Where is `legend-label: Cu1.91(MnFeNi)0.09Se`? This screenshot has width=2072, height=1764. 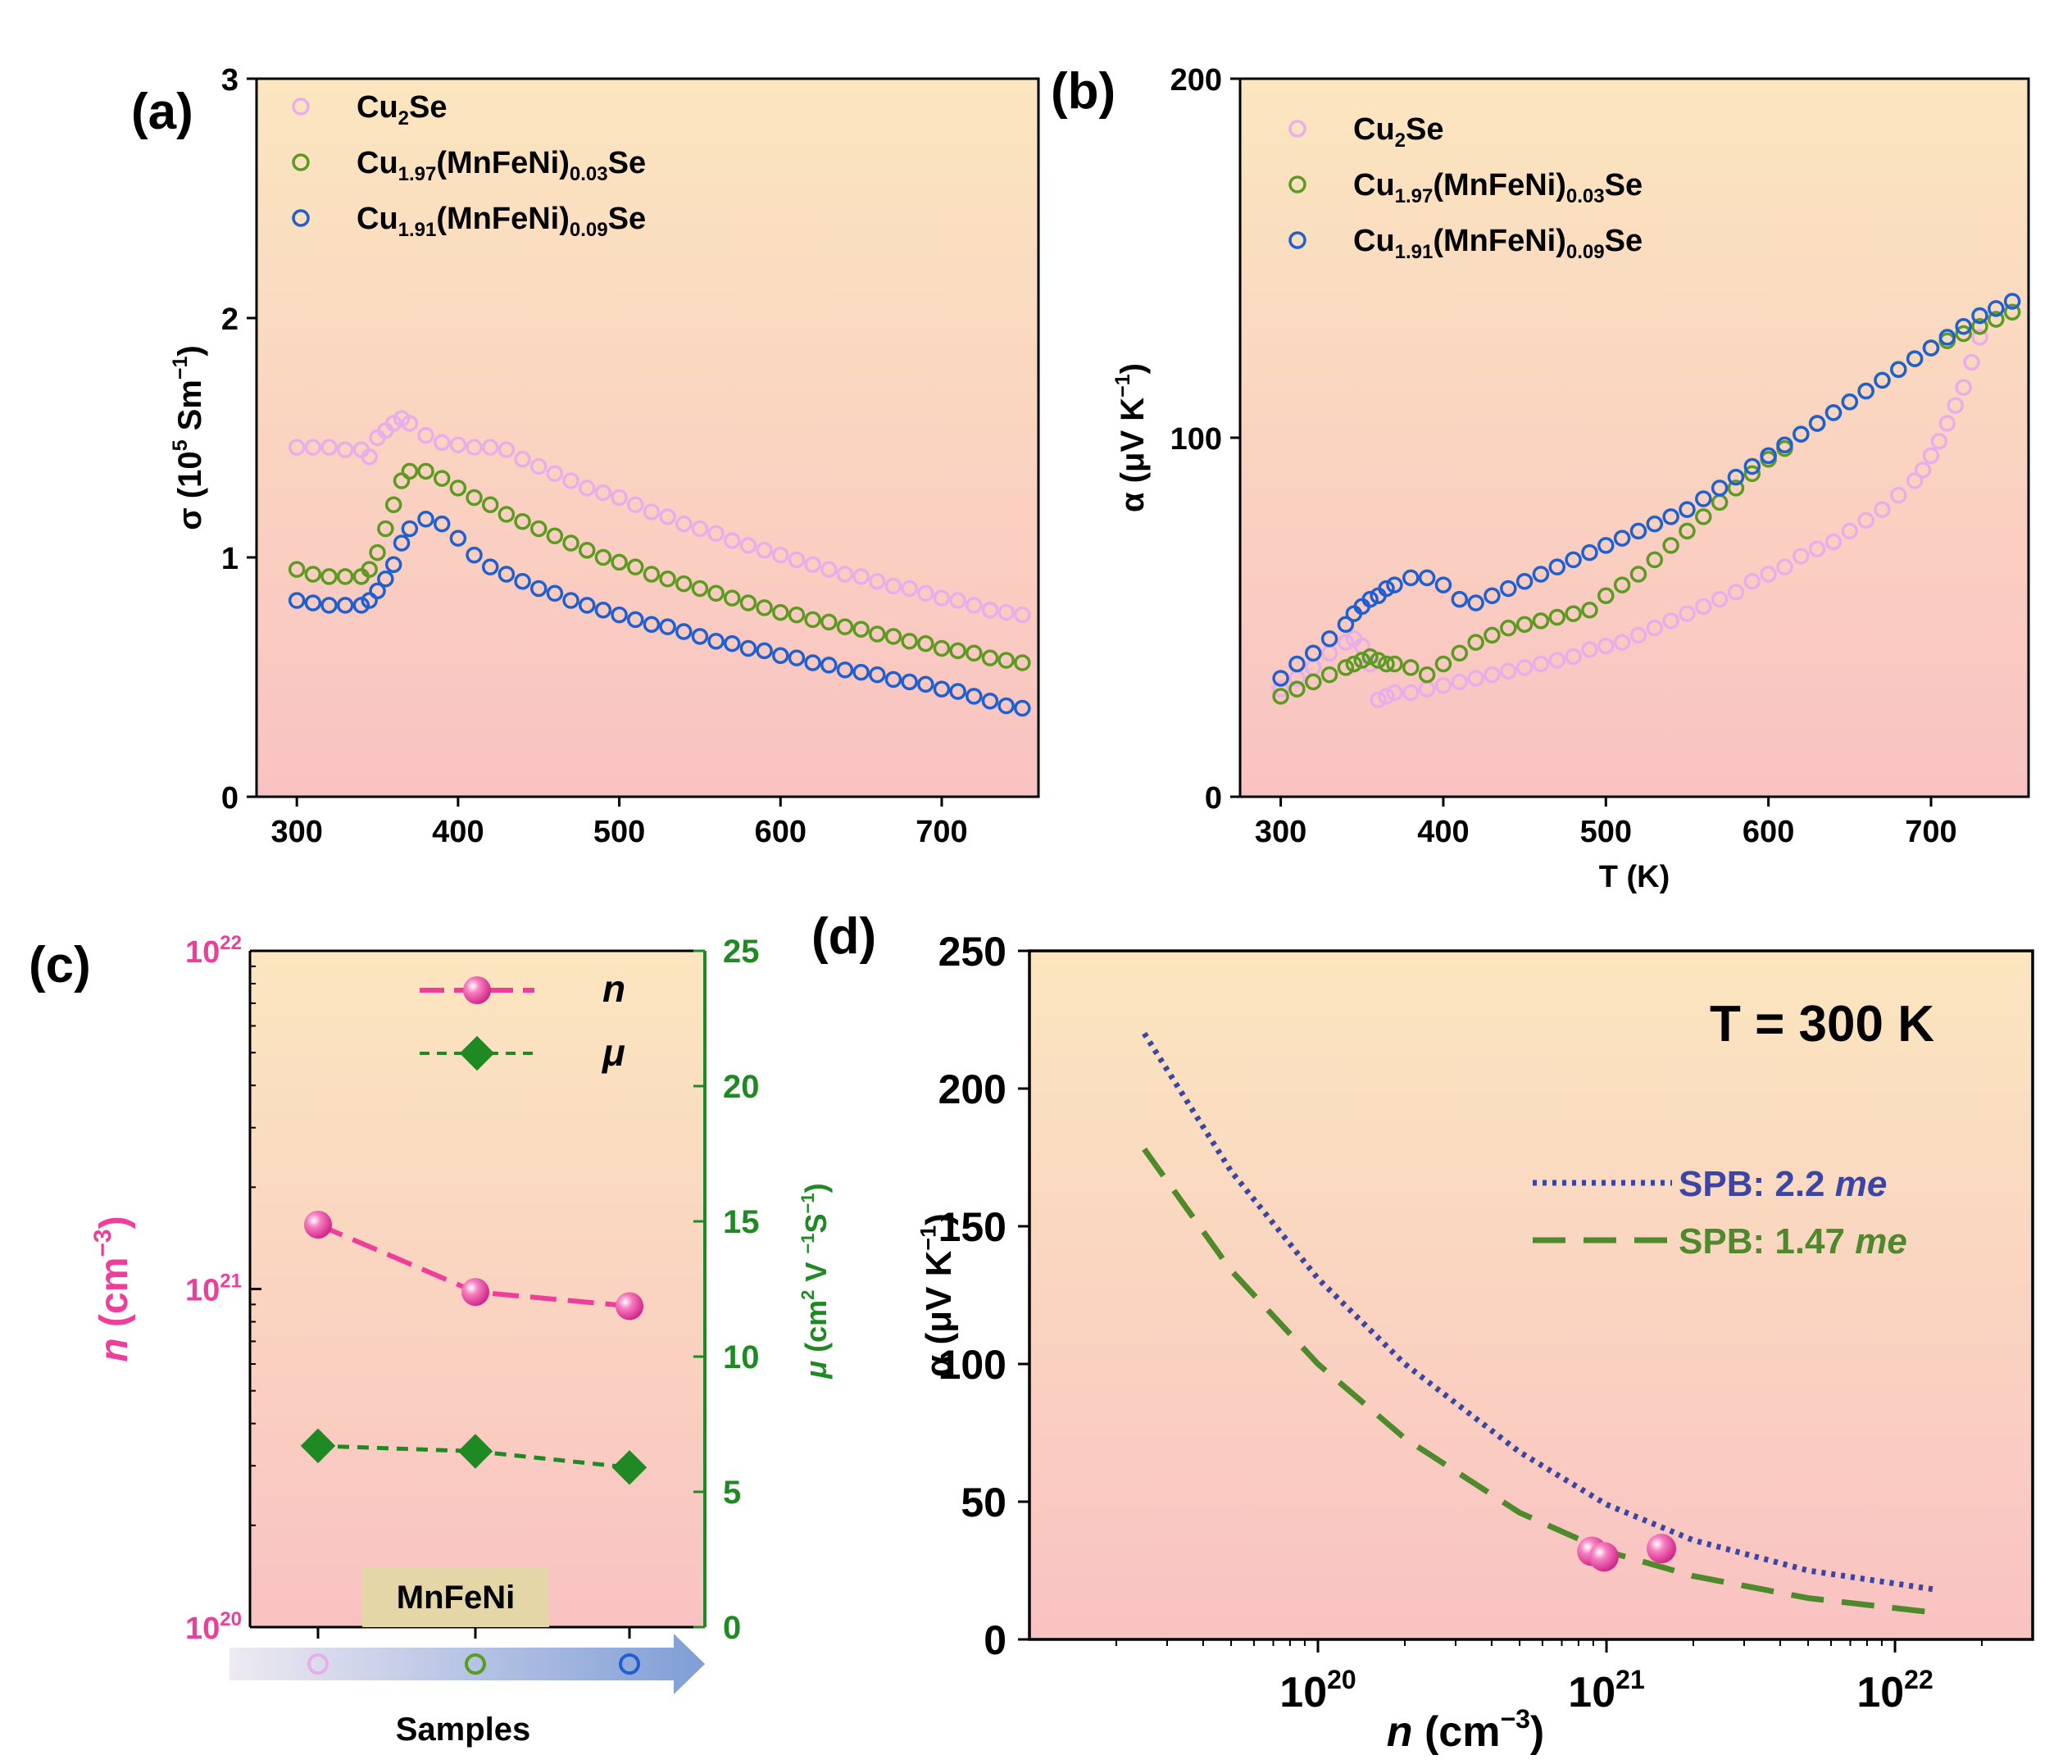 legend-label: Cu1.91(MnFeNi)0.09Se is located at coordinates (501, 221).